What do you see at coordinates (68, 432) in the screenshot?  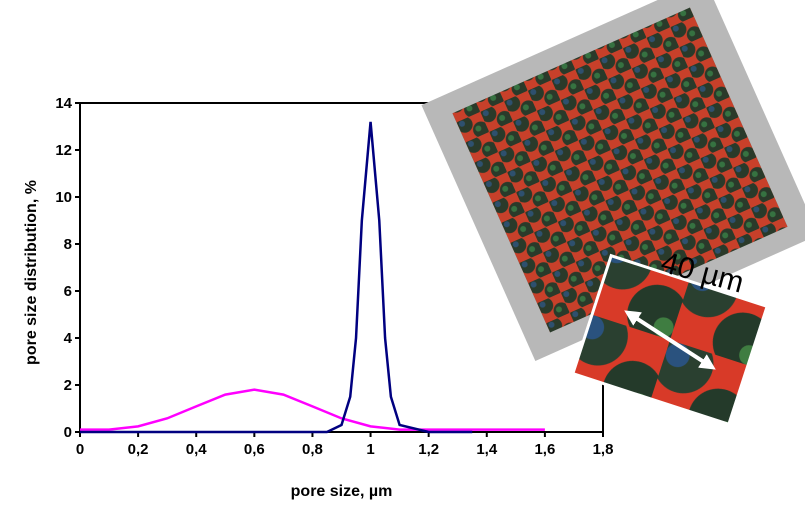 I see `y-tick-label: 0` at bounding box center [68, 432].